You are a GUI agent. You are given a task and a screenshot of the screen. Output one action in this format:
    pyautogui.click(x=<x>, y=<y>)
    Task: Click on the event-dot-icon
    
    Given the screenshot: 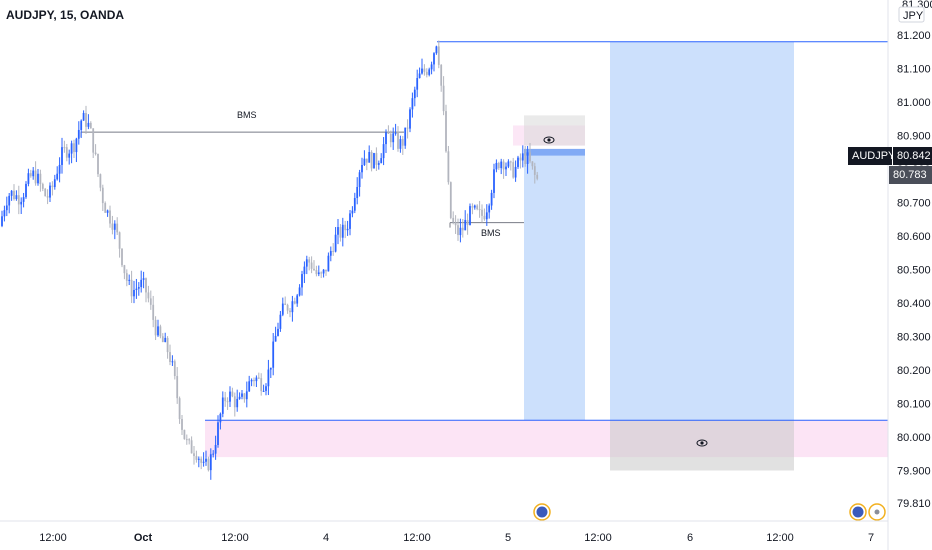 What is the action you would take?
    pyautogui.click(x=877, y=512)
    